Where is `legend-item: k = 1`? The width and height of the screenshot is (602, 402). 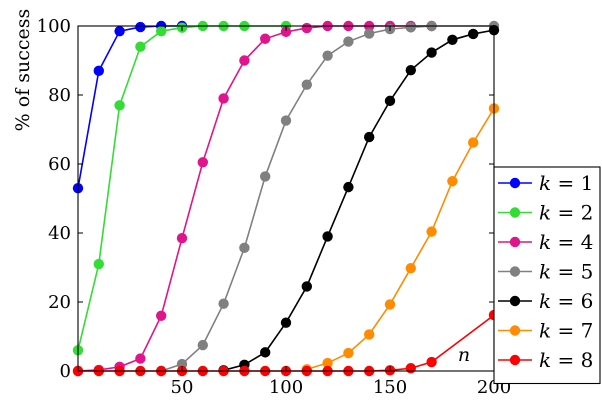 legend-item: k = 1 is located at coordinates (545, 183).